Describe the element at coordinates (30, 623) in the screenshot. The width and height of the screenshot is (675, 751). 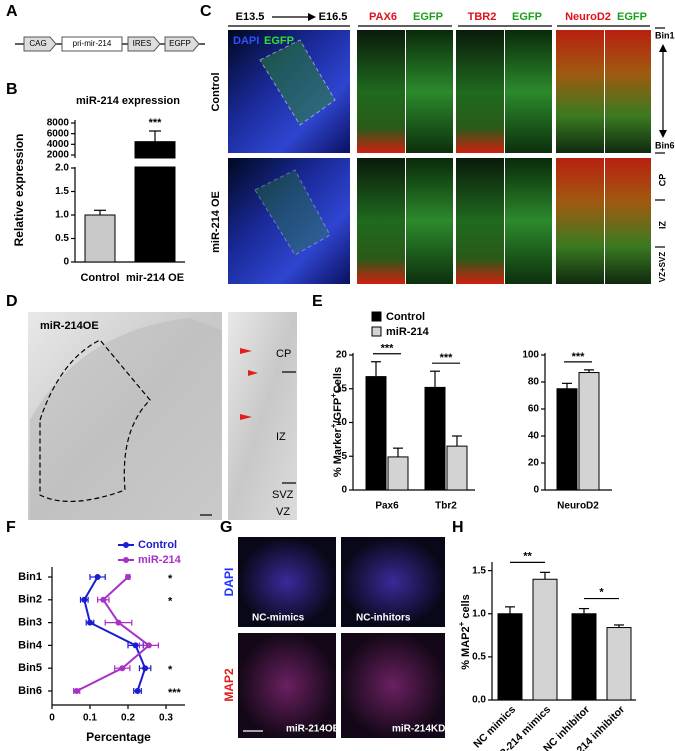
I see `y-tick-label: Bin3` at that location.